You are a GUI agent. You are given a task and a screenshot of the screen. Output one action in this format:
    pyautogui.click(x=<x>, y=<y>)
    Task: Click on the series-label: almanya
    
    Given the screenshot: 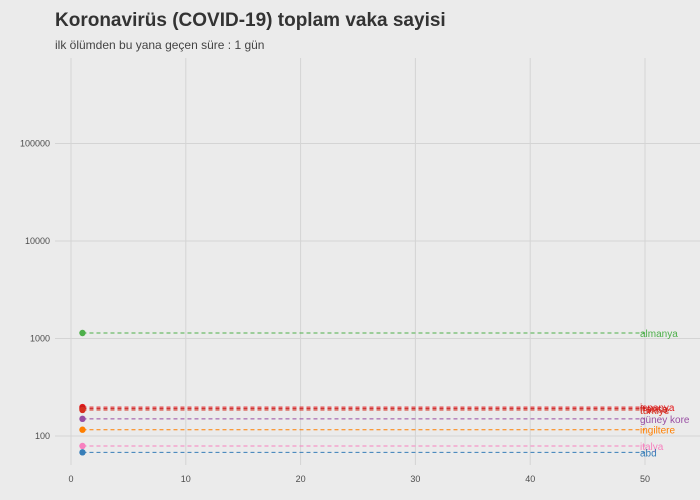 What is the action you would take?
    pyautogui.click(x=659, y=334)
    